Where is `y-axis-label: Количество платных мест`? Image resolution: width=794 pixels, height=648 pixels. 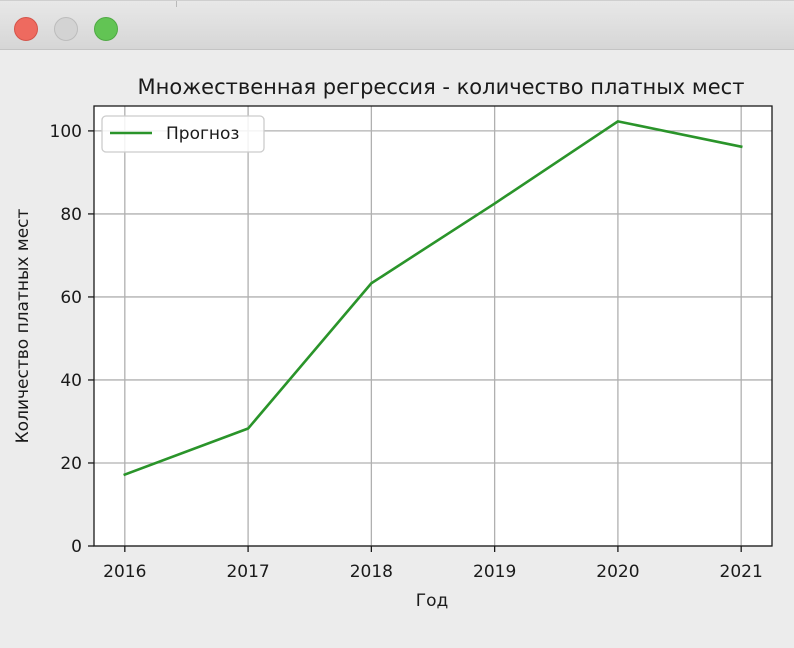 y-axis-label: Количество платных мест is located at coordinates (23, 326).